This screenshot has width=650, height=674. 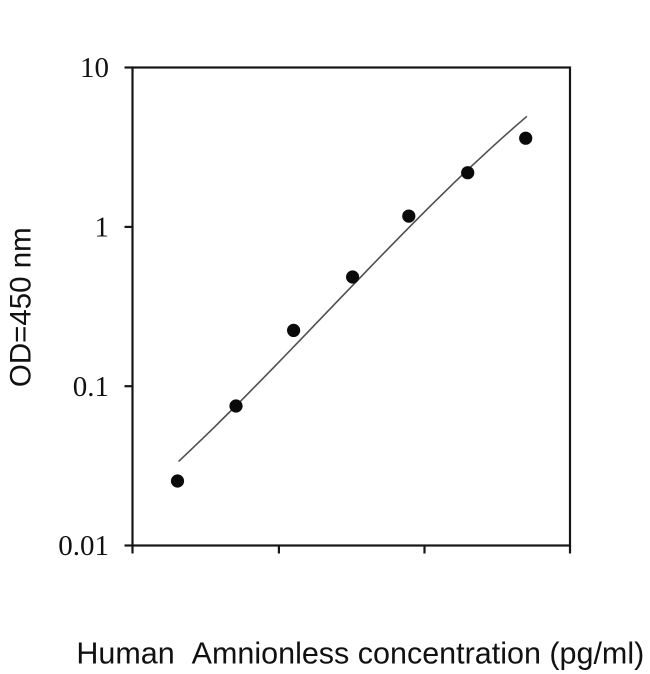 What do you see at coordinates (91, 387) in the screenshot?
I see `svg-text: 0.1` at bounding box center [91, 387].